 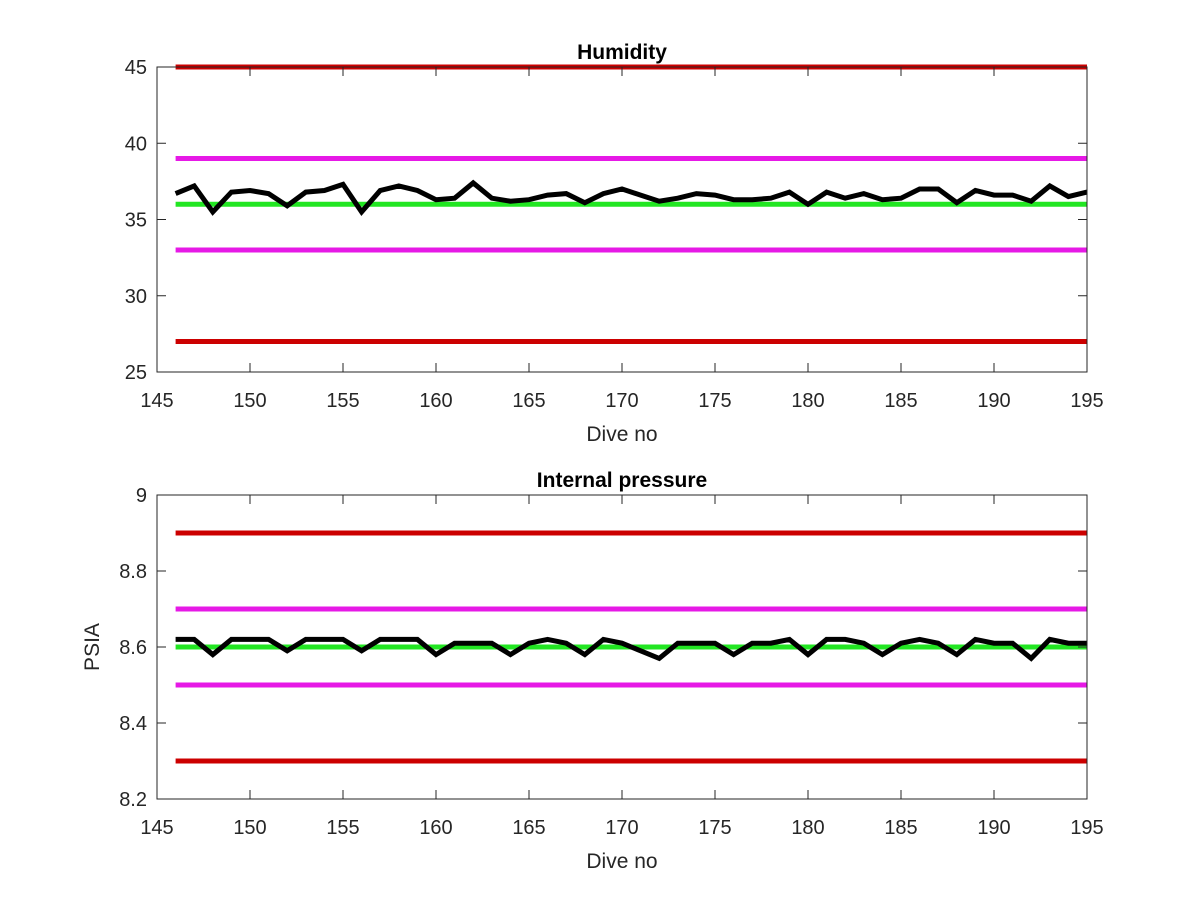 What do you see at coordinates (92, 647) in the screenshot?
I see `y-axis-label: PSIA` at bounding box center [92, 647].